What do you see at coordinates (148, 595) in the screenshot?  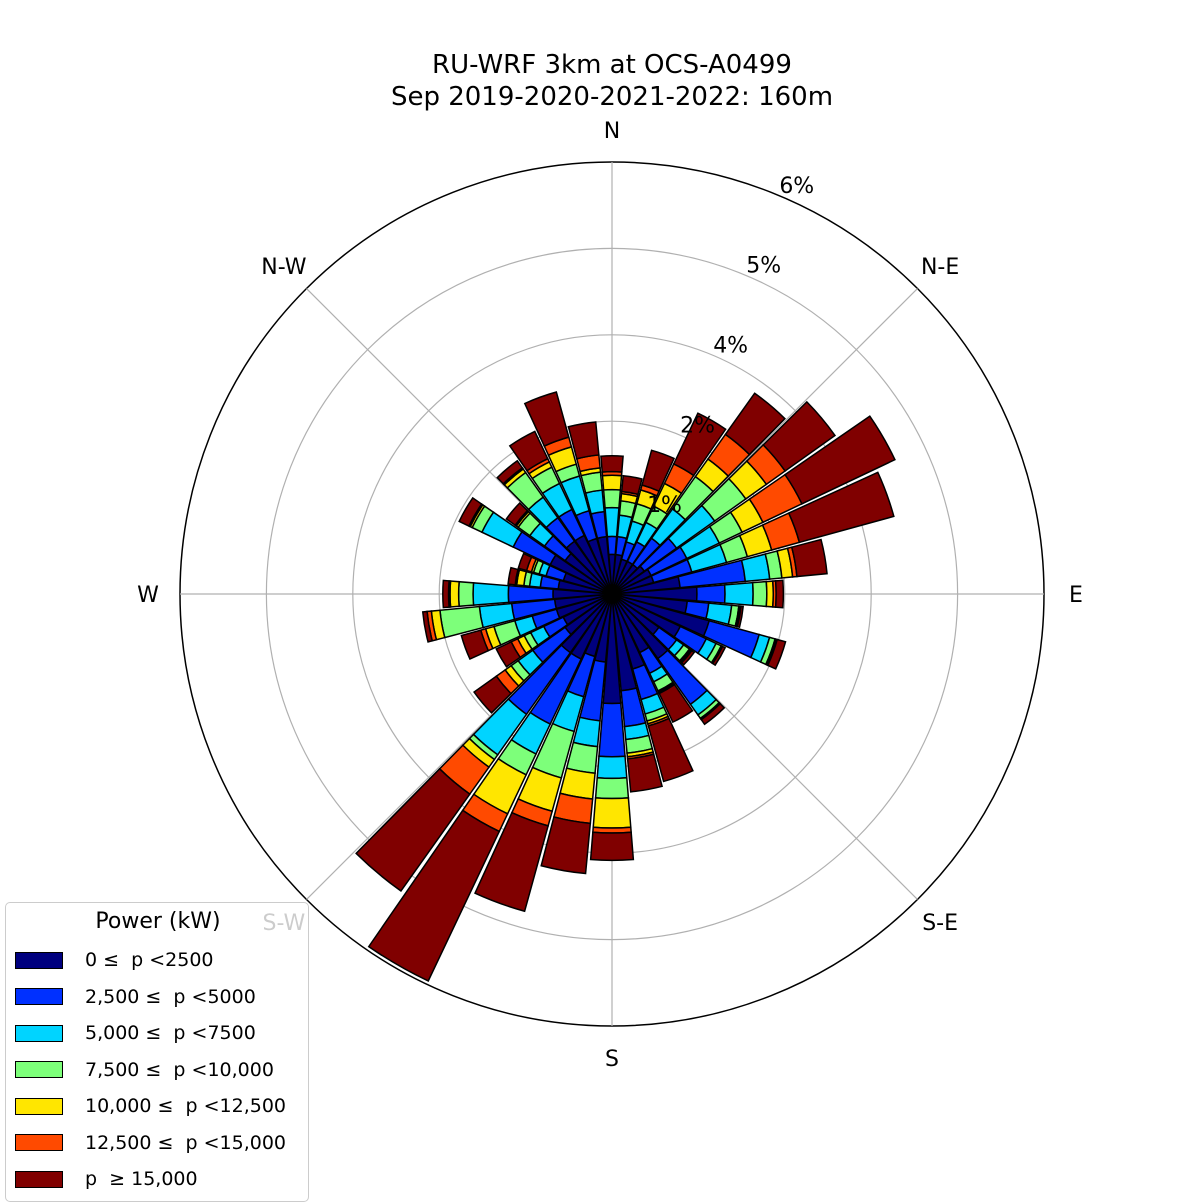 I see `direction-label-w: W` at bounding box center [148, 595].